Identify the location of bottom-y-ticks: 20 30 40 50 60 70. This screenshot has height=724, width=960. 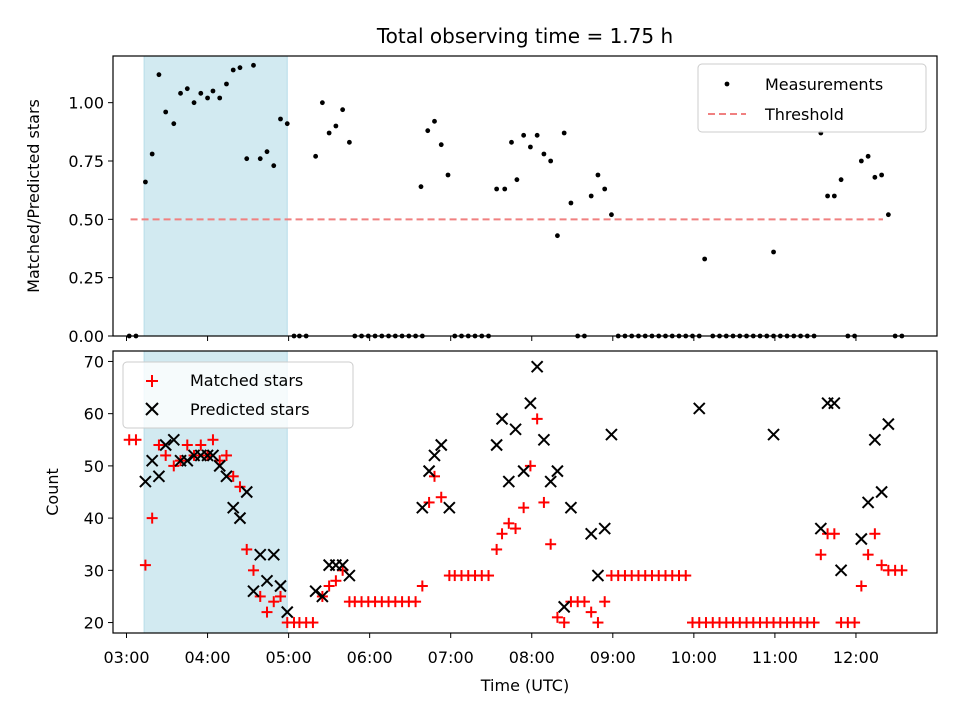
(98, 492).